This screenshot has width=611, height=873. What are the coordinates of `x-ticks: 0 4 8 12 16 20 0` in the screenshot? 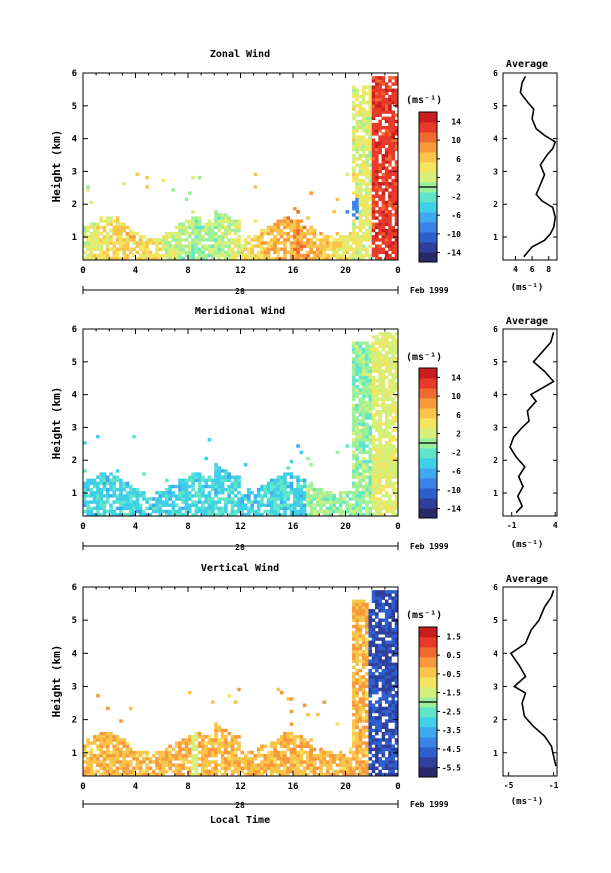 It's located at (240, 174).